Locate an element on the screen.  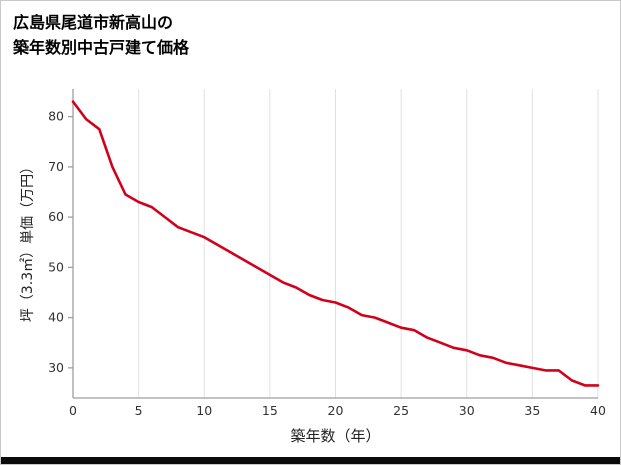
footer-bar is located at coordinates (310, 460).